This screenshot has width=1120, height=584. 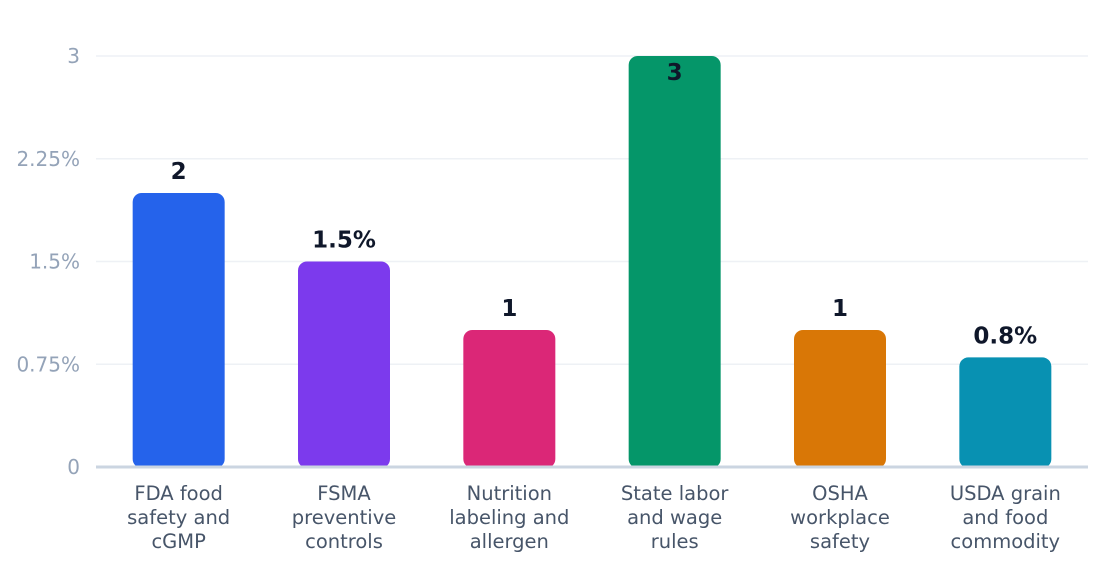 I want to click on data-label: 0.8%, so click(x=1005, y=336).